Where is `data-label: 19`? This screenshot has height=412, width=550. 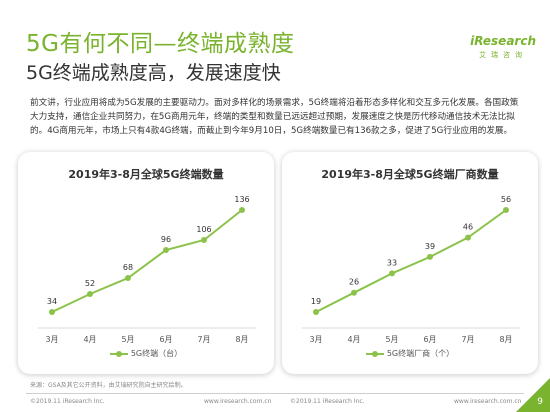 data-label: 19 is located at coordinates (316, 301).